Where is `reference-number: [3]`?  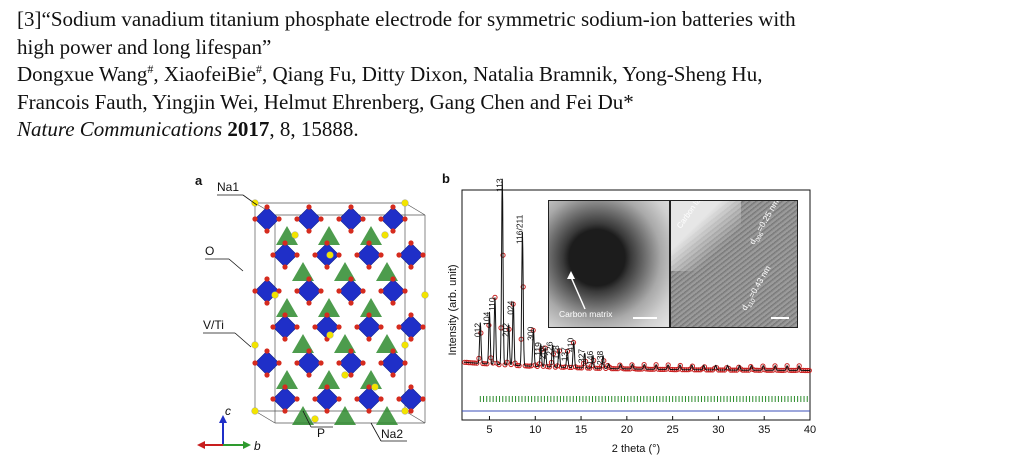
reference-number: [3] is located at coordinates (29, 19).